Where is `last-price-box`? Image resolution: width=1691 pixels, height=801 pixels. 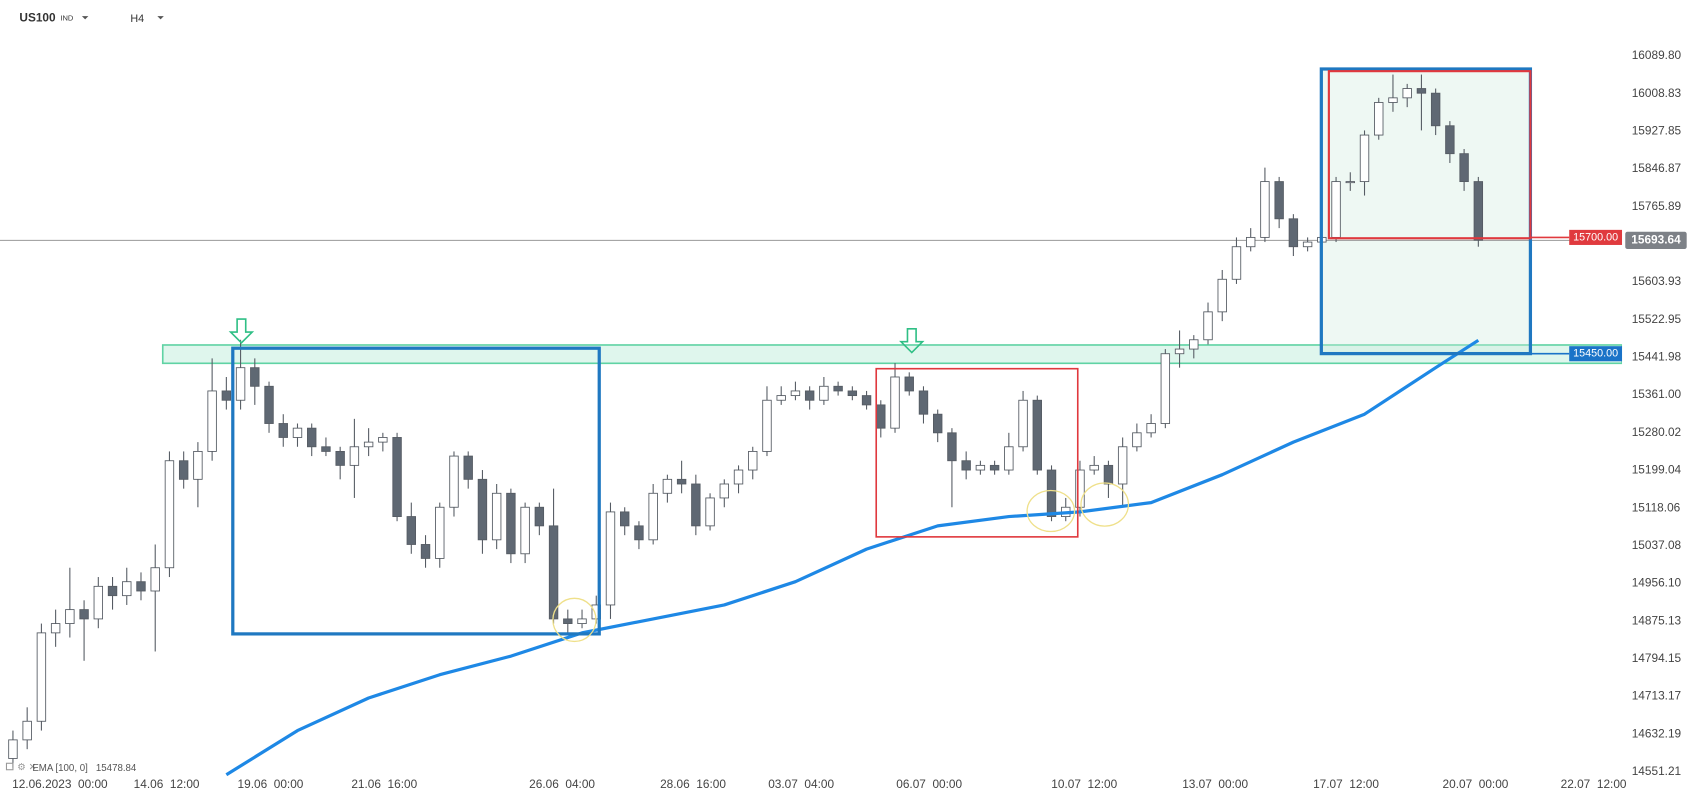
last-price-box is located at coordinates (1656, 240).